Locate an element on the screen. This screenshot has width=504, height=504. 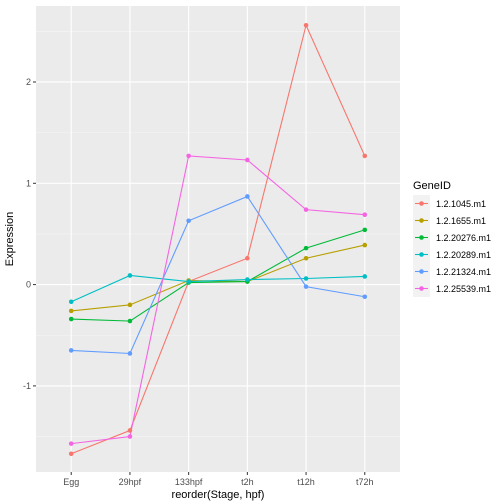
legend-item: 1.2.1655.m1 is located at coordinates (449, 220).